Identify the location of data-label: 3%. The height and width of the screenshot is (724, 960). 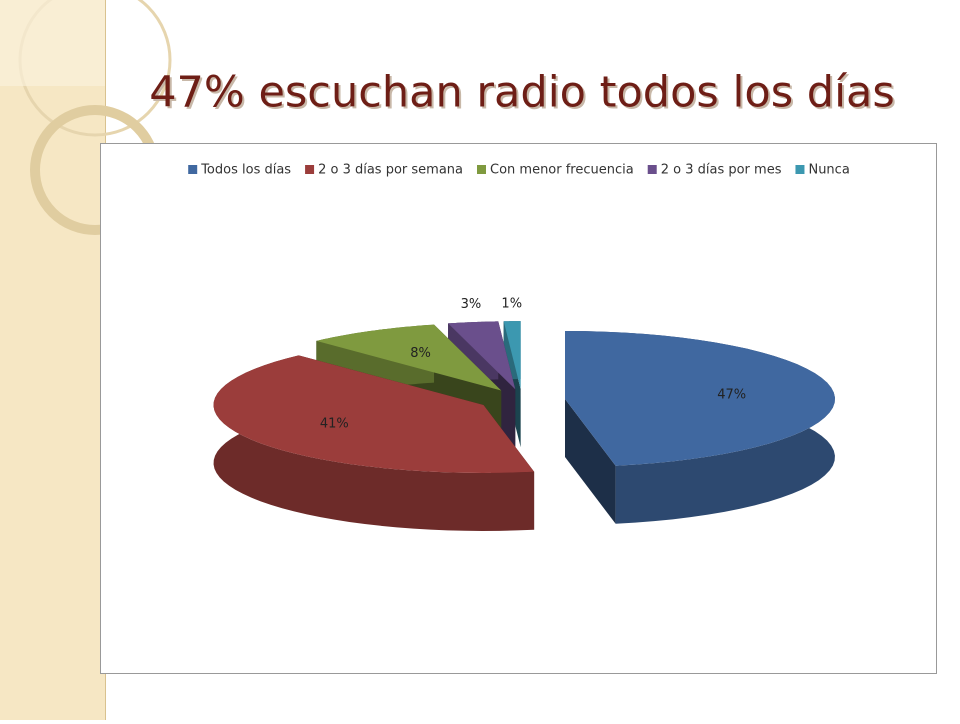
(471, 304).